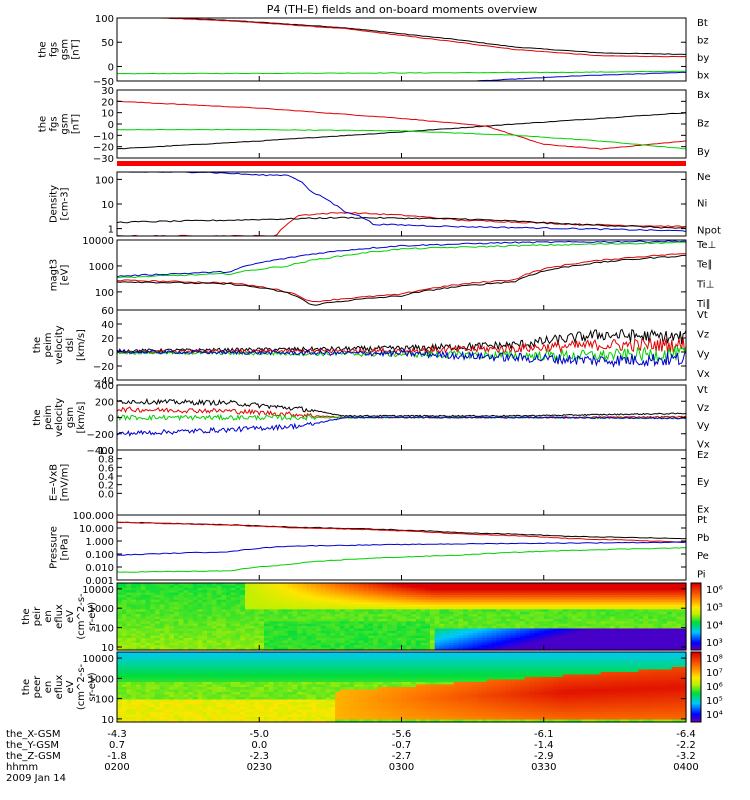  I want to click on series-temperature-Ti∥, so click(401, 260).